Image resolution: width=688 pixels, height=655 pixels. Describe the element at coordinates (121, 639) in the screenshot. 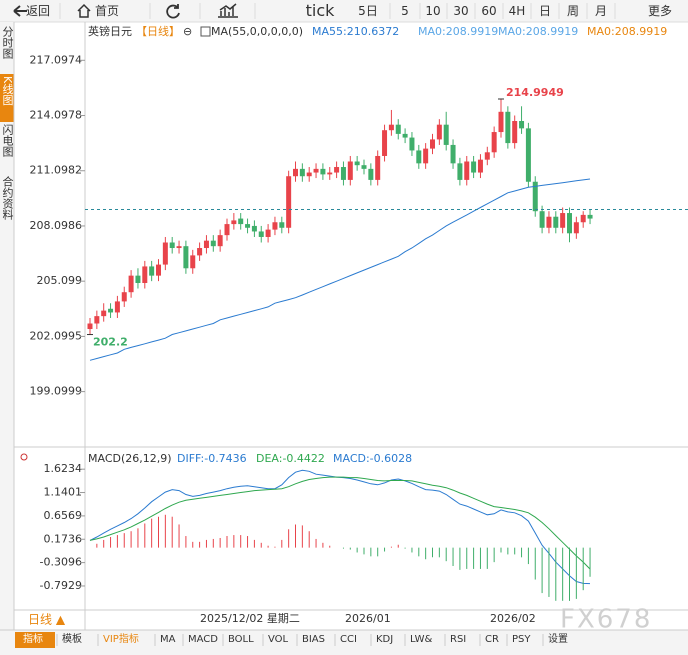

I see `bottom-tab: VIP指标` at that location.